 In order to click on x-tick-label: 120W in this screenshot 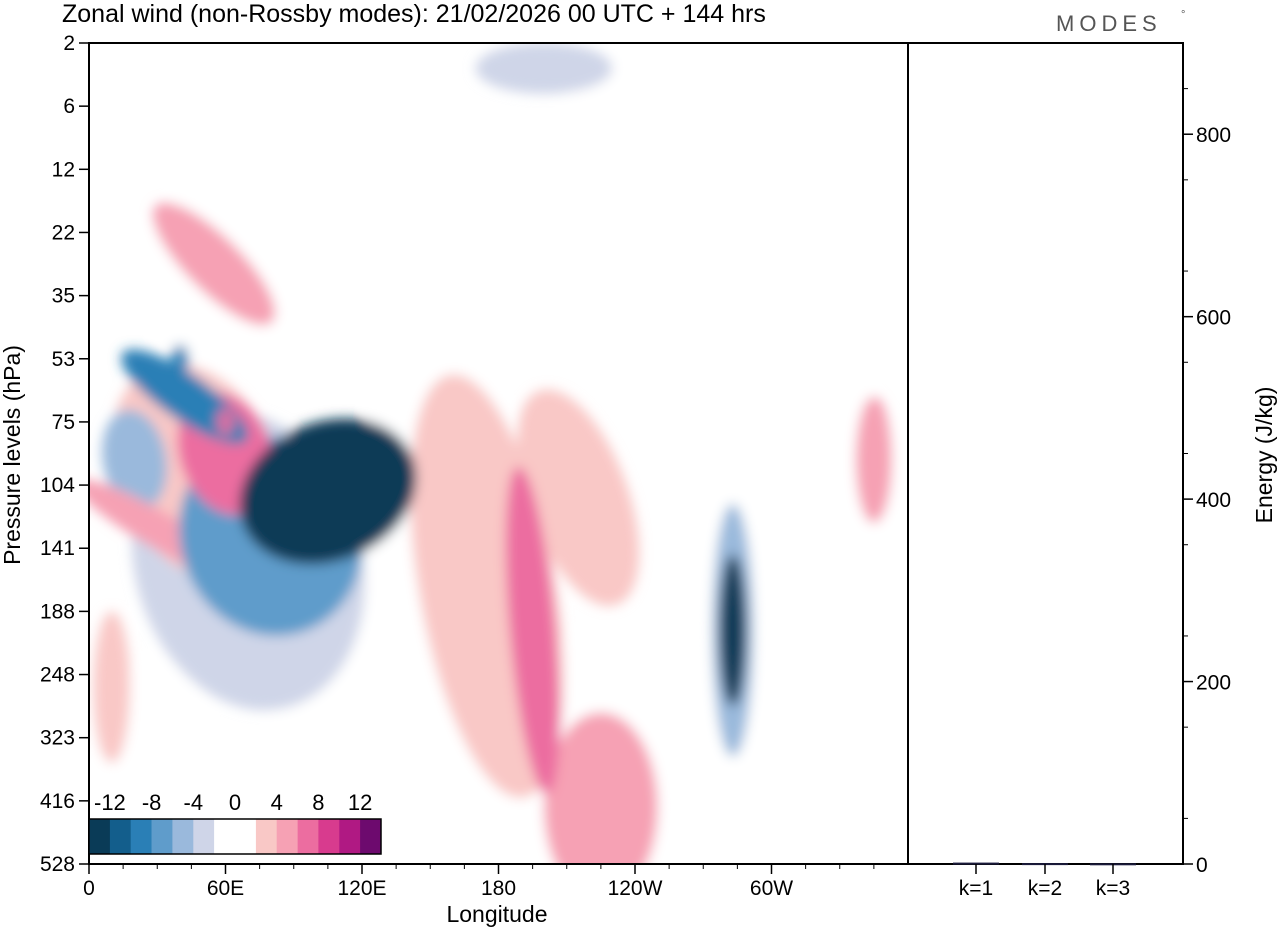, I will do `click(635, 888)`.